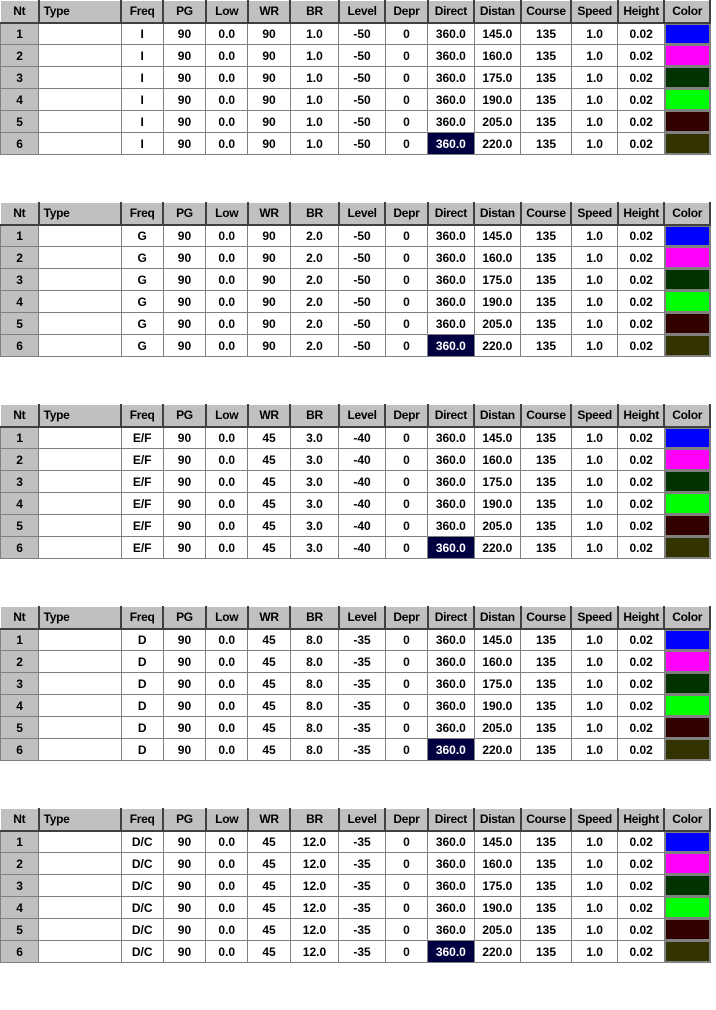  What do you see at coordinates (20, 143) in the screenshot?
I see `row-header: 6` at bounding box center [20, 143].